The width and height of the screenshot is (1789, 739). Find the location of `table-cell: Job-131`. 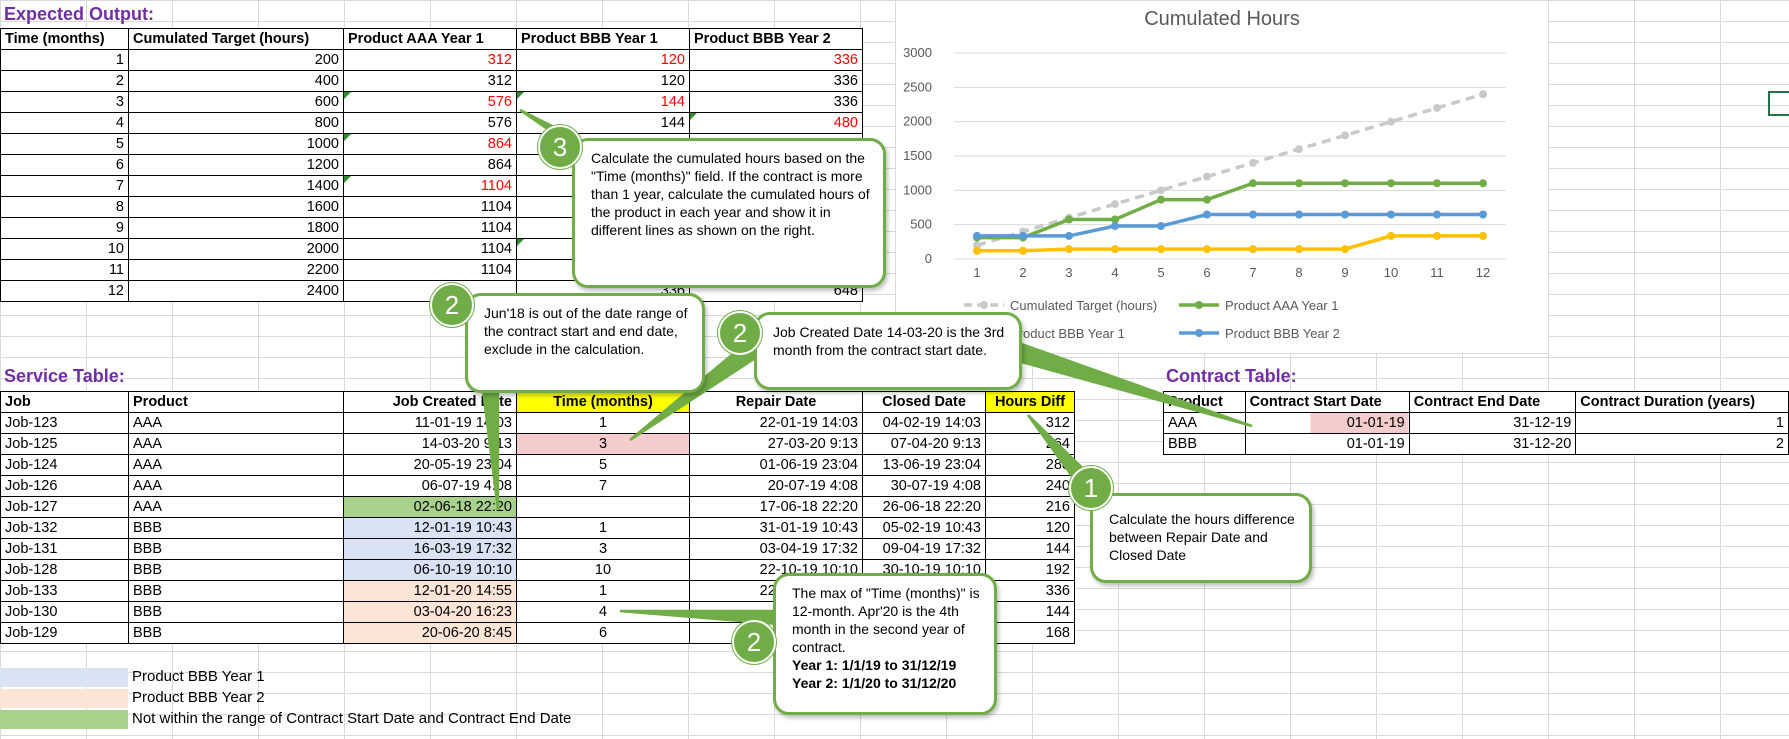

table-cell: Job-131 is located at coordinates (64, 549).